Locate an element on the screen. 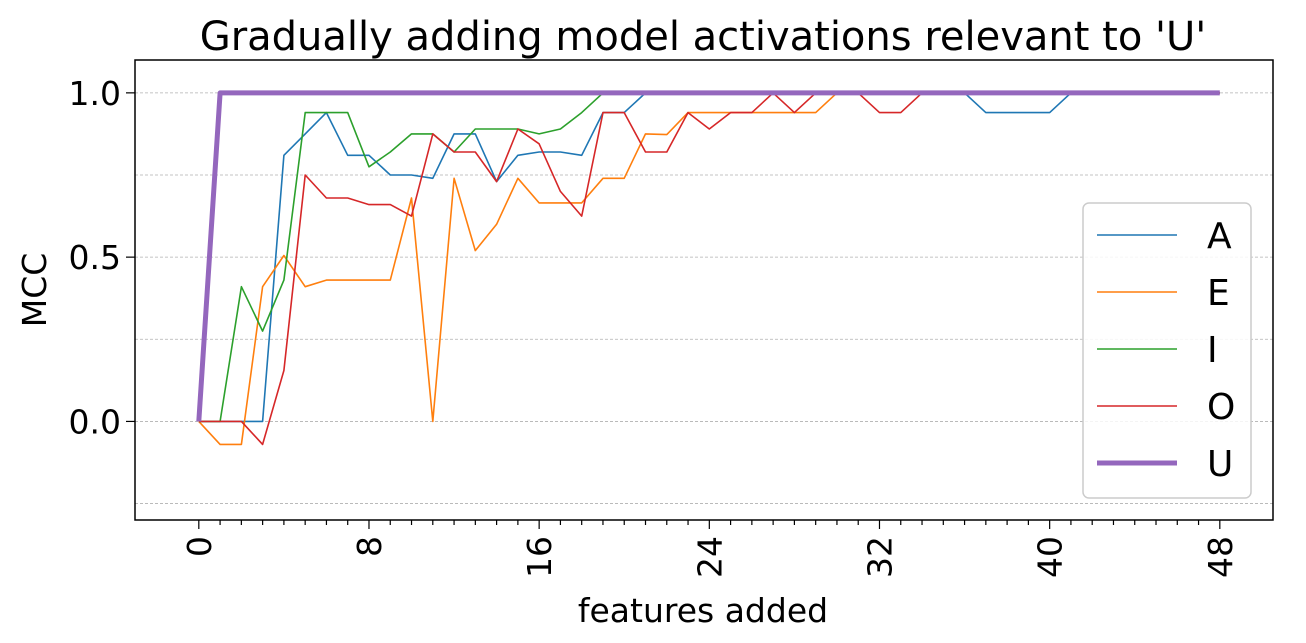 Image resolution: width=1306 pixels, height=643 pixels. y-tick-label: 0.0 is located at coordinates (95, 421).